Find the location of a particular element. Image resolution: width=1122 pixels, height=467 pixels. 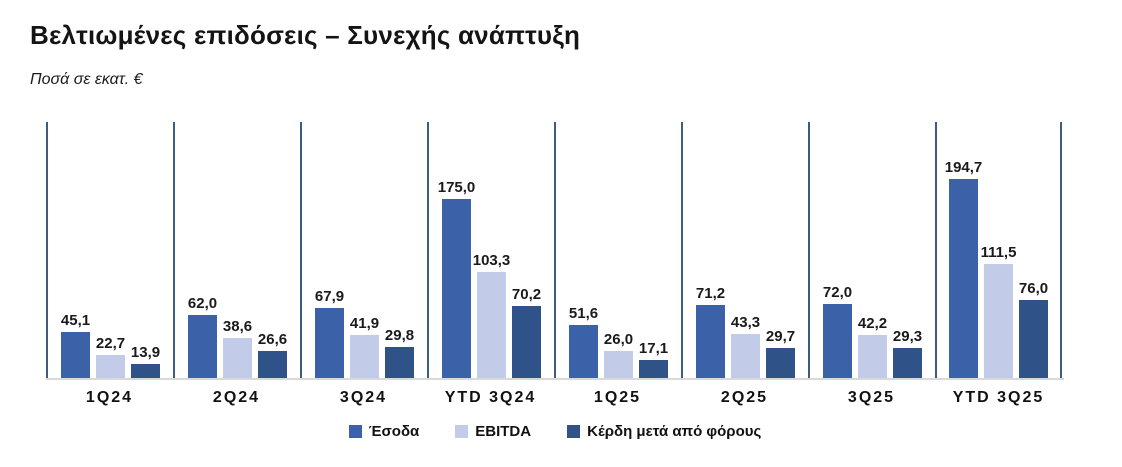

category-axis: 1Q24 2Q24 3Q24 YTD 3Q24 1Q25 2Q25 3Q25 YTD 3Q25 is located at coordinates (555, 393).